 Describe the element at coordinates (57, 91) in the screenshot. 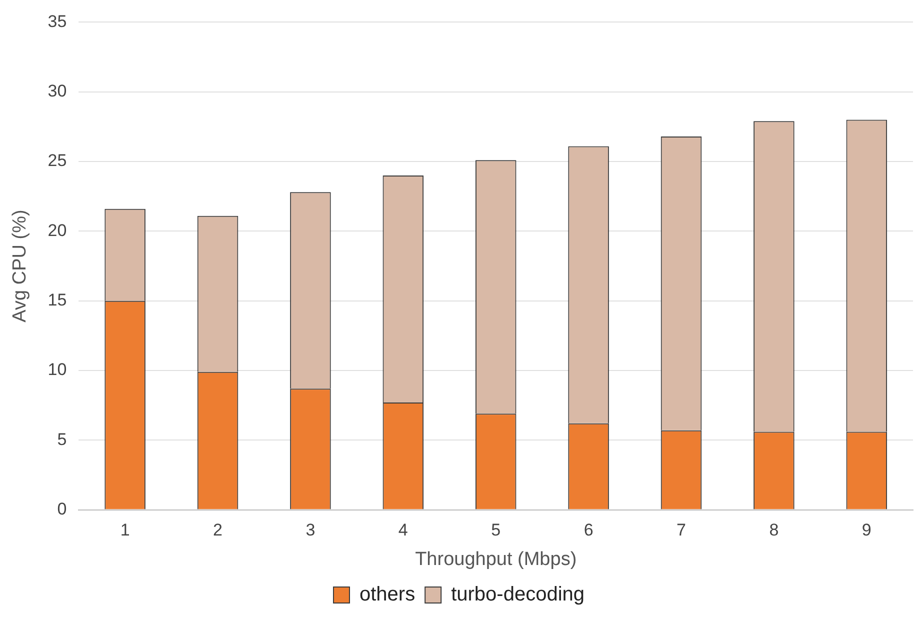

I see `y-tick-label: 30` at that location.